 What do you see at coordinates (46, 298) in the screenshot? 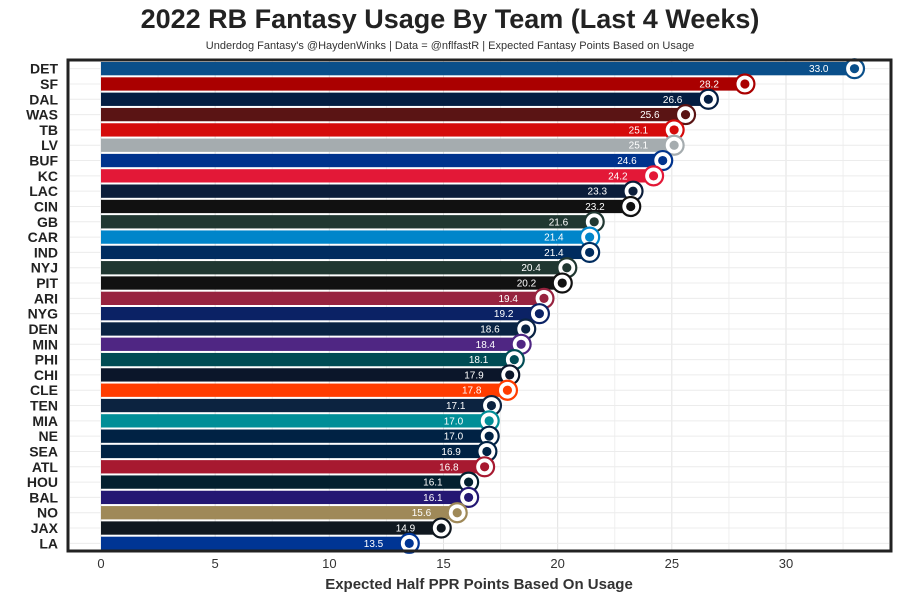
I see `category-label: ARI` at bounding box center [46, 298].